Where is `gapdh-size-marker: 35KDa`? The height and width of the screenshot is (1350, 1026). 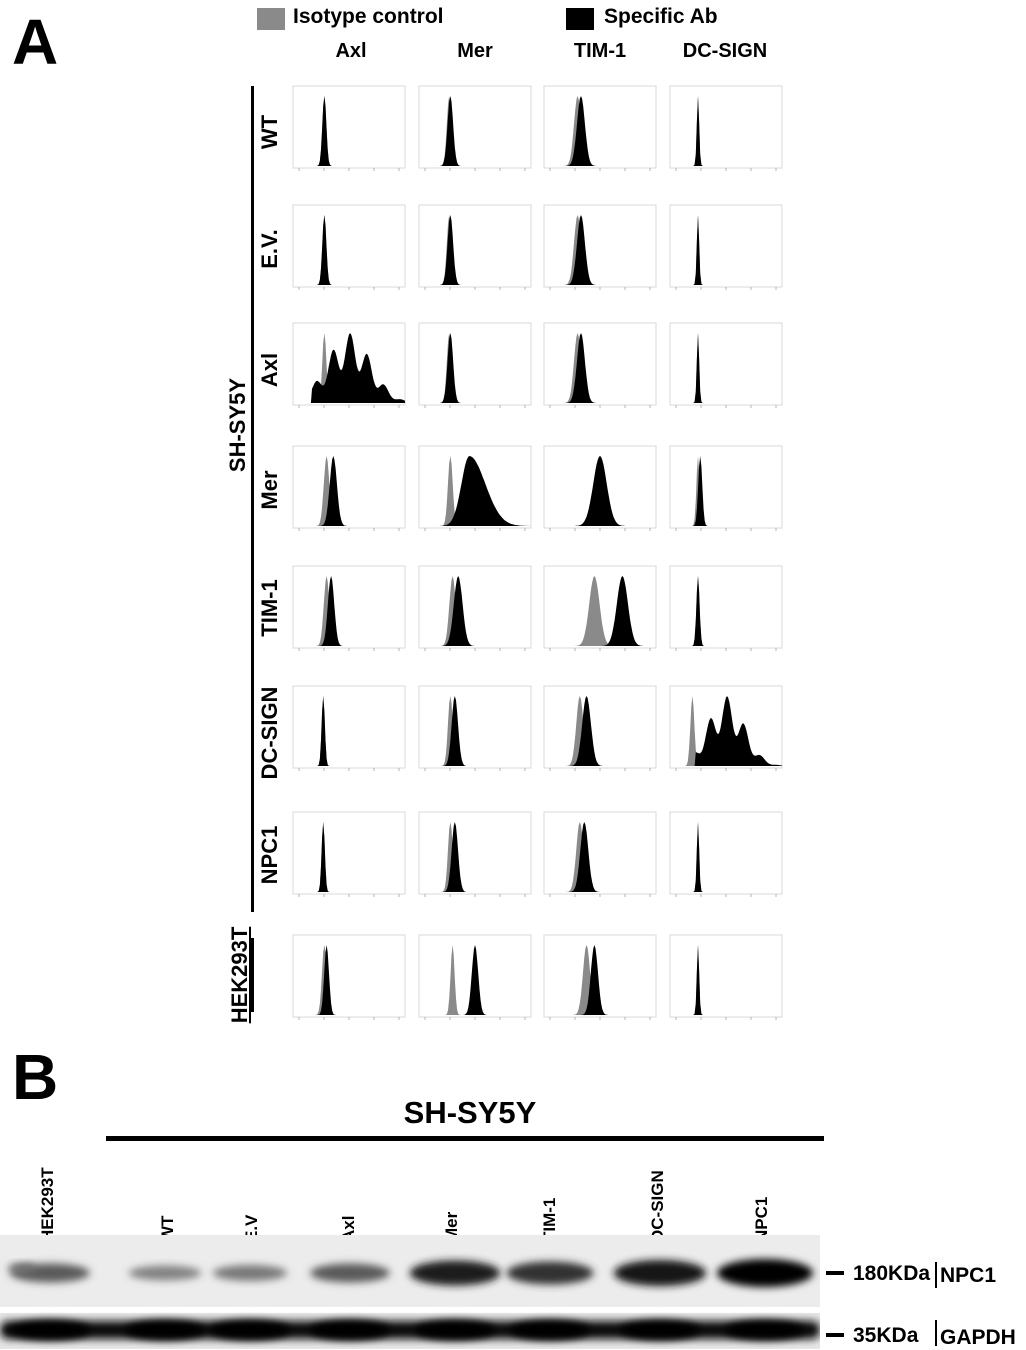 gapdh-size-marker: 35KDa is located at coordinates (886, 1335).